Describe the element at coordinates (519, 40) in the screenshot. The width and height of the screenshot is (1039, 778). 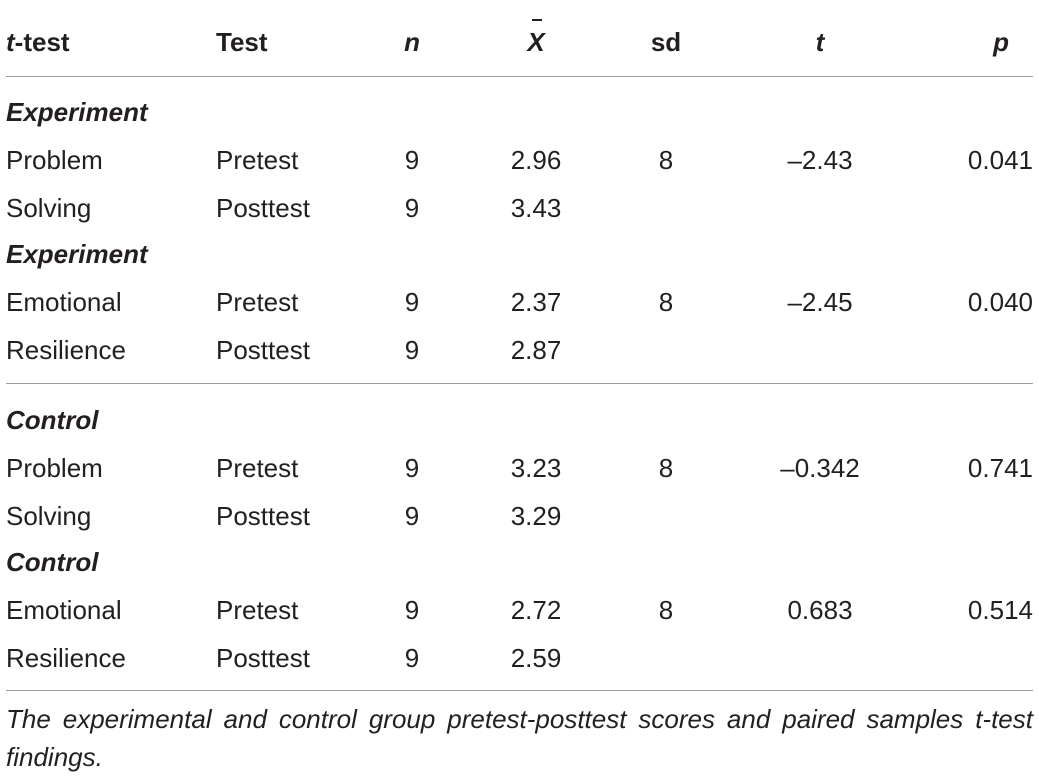
I see `table-header: t-test Test n X sd t p` at that location.